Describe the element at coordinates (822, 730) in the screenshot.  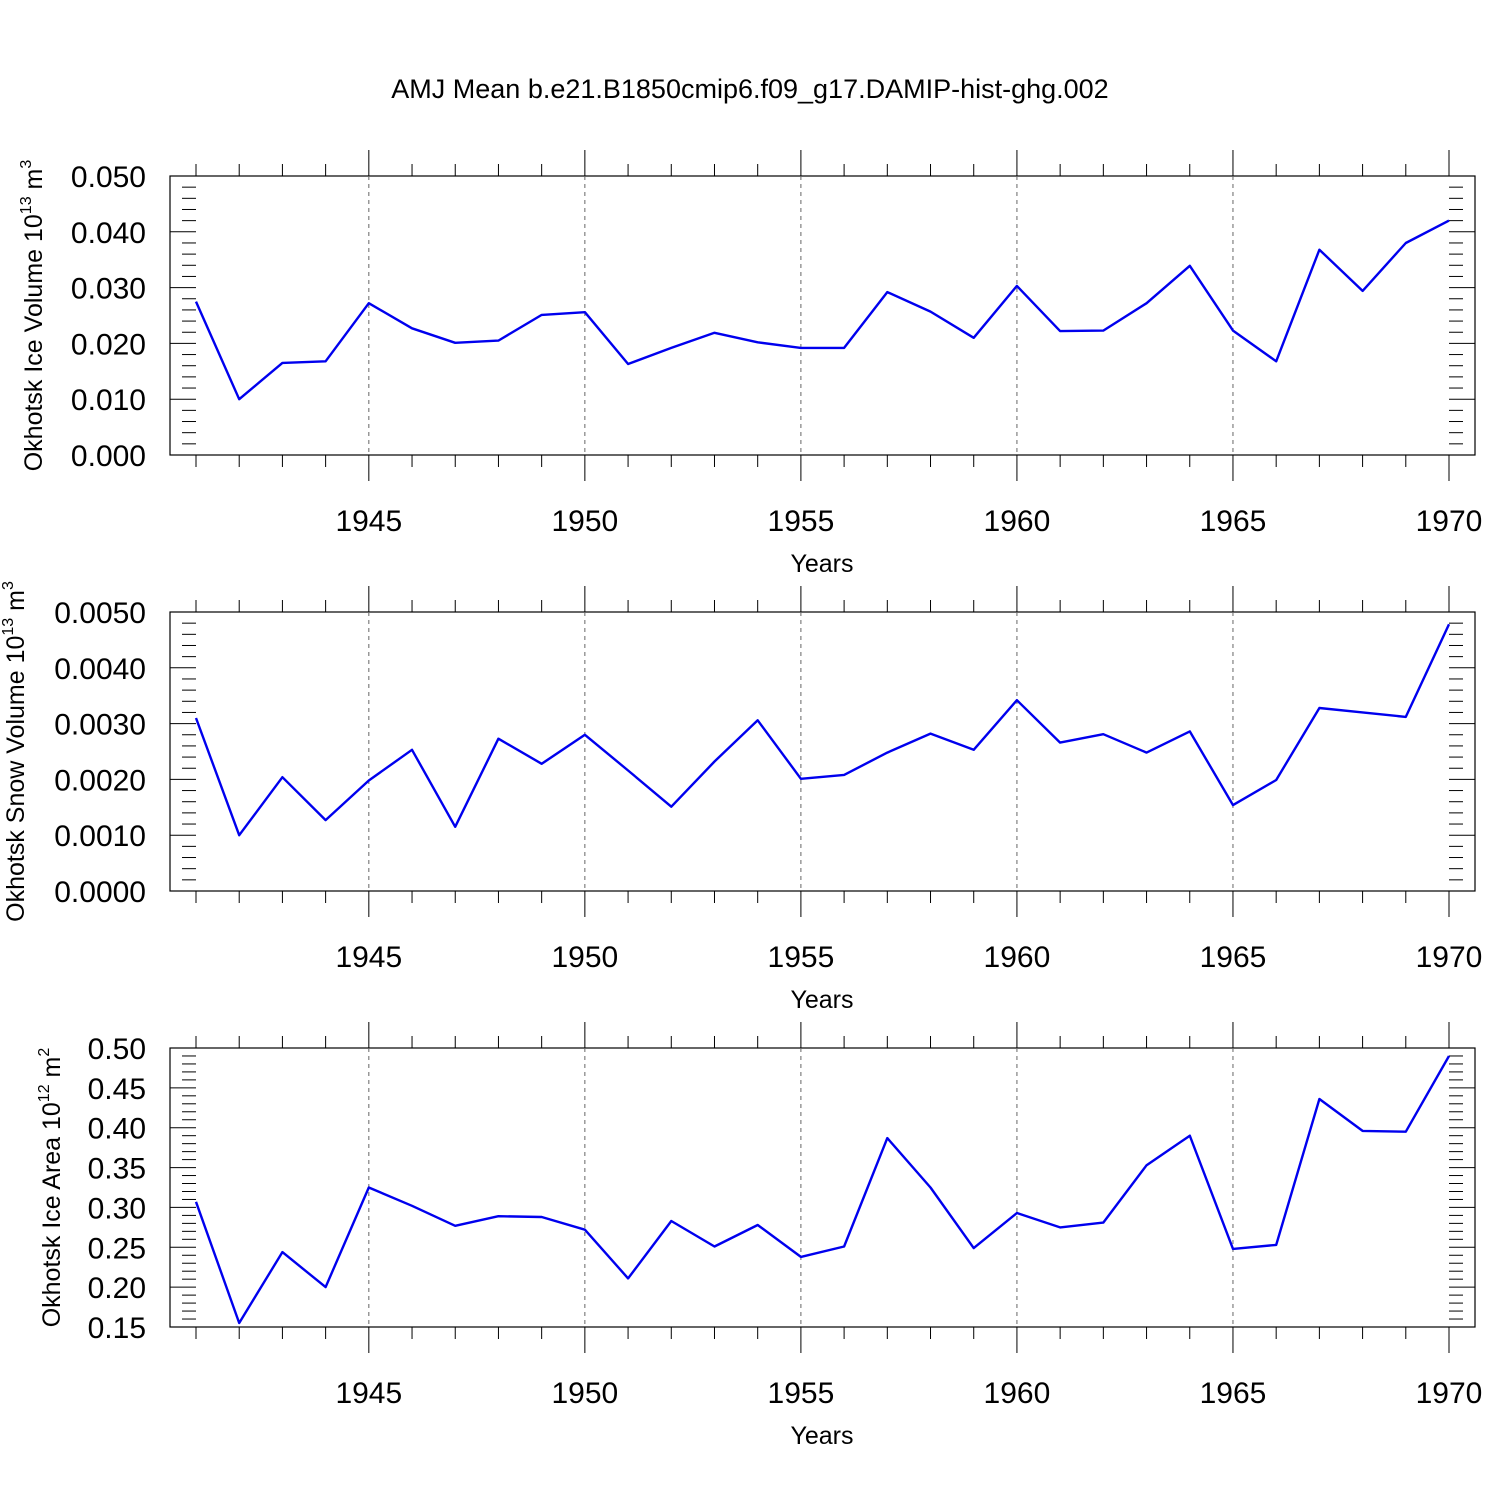
I see `series-line` at that location.